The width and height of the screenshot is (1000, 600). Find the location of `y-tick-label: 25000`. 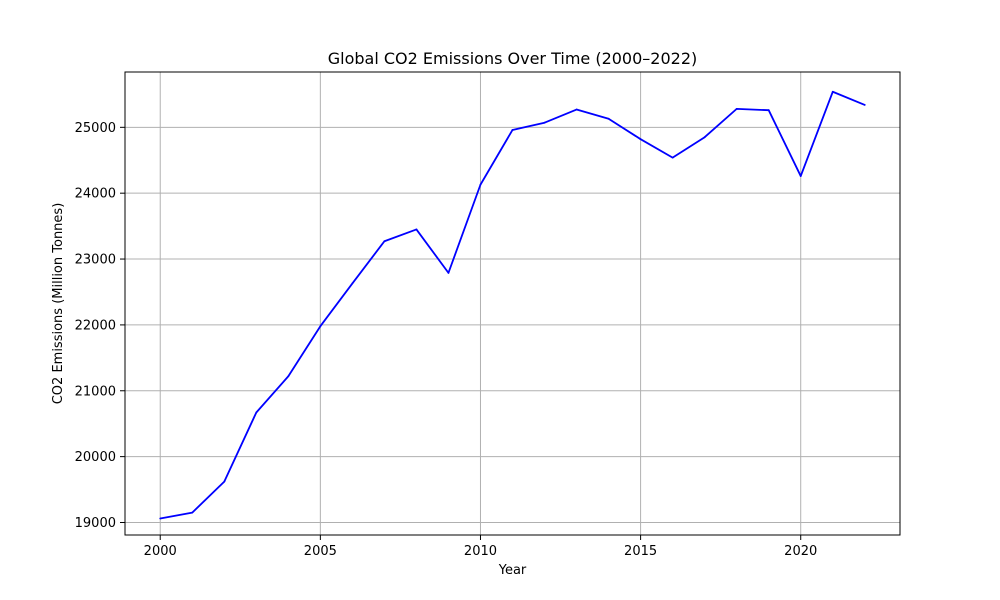

y-tick-label: 25000 is located at coordinates (95, 128).